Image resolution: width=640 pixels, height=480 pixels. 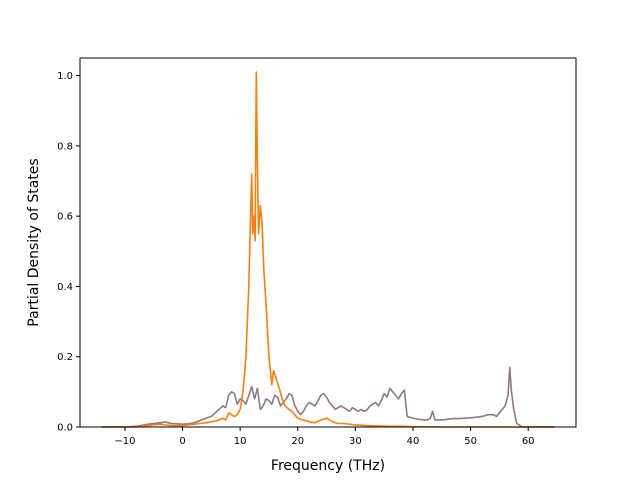 What do you see at coordinates (34, 242) in the screenshot?
I see `y-axis-label: Partial Density of States` at bounding box center [34, 242].